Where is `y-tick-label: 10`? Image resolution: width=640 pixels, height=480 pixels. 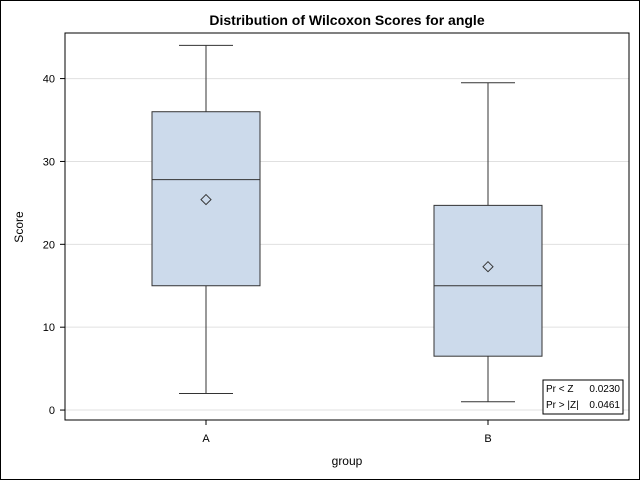 y-tick-label: 10 is located at coordinates (49, 328).